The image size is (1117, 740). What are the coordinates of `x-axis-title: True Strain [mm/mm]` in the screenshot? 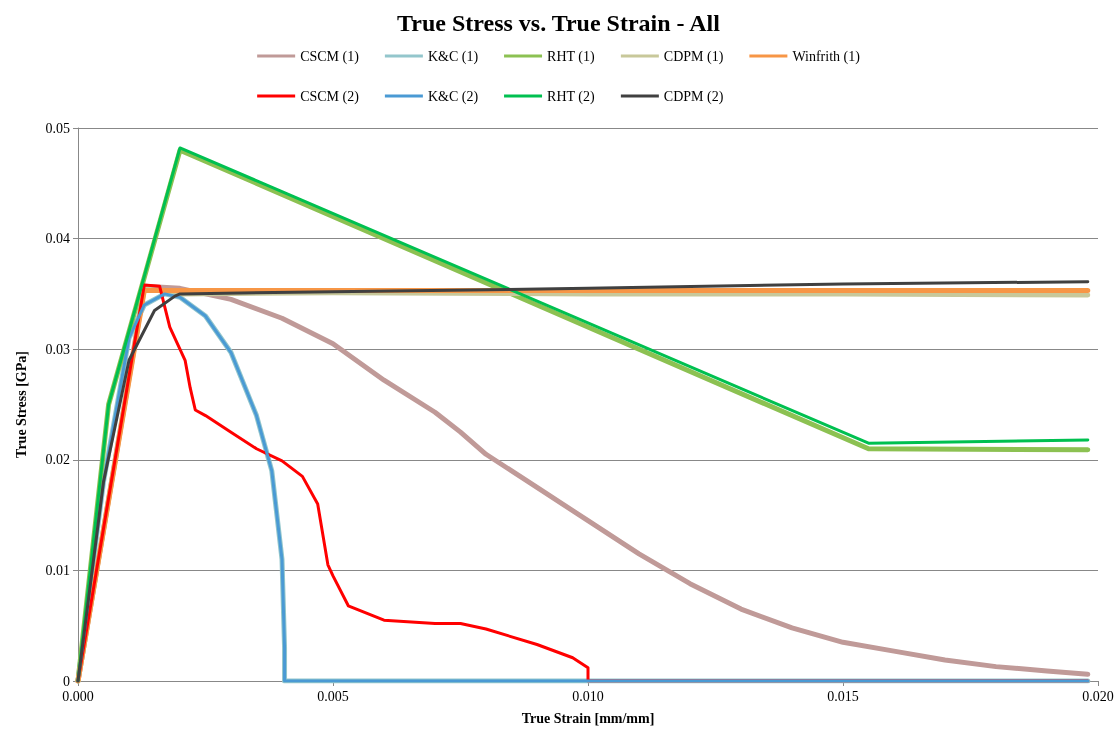 It's located at (588, 718).